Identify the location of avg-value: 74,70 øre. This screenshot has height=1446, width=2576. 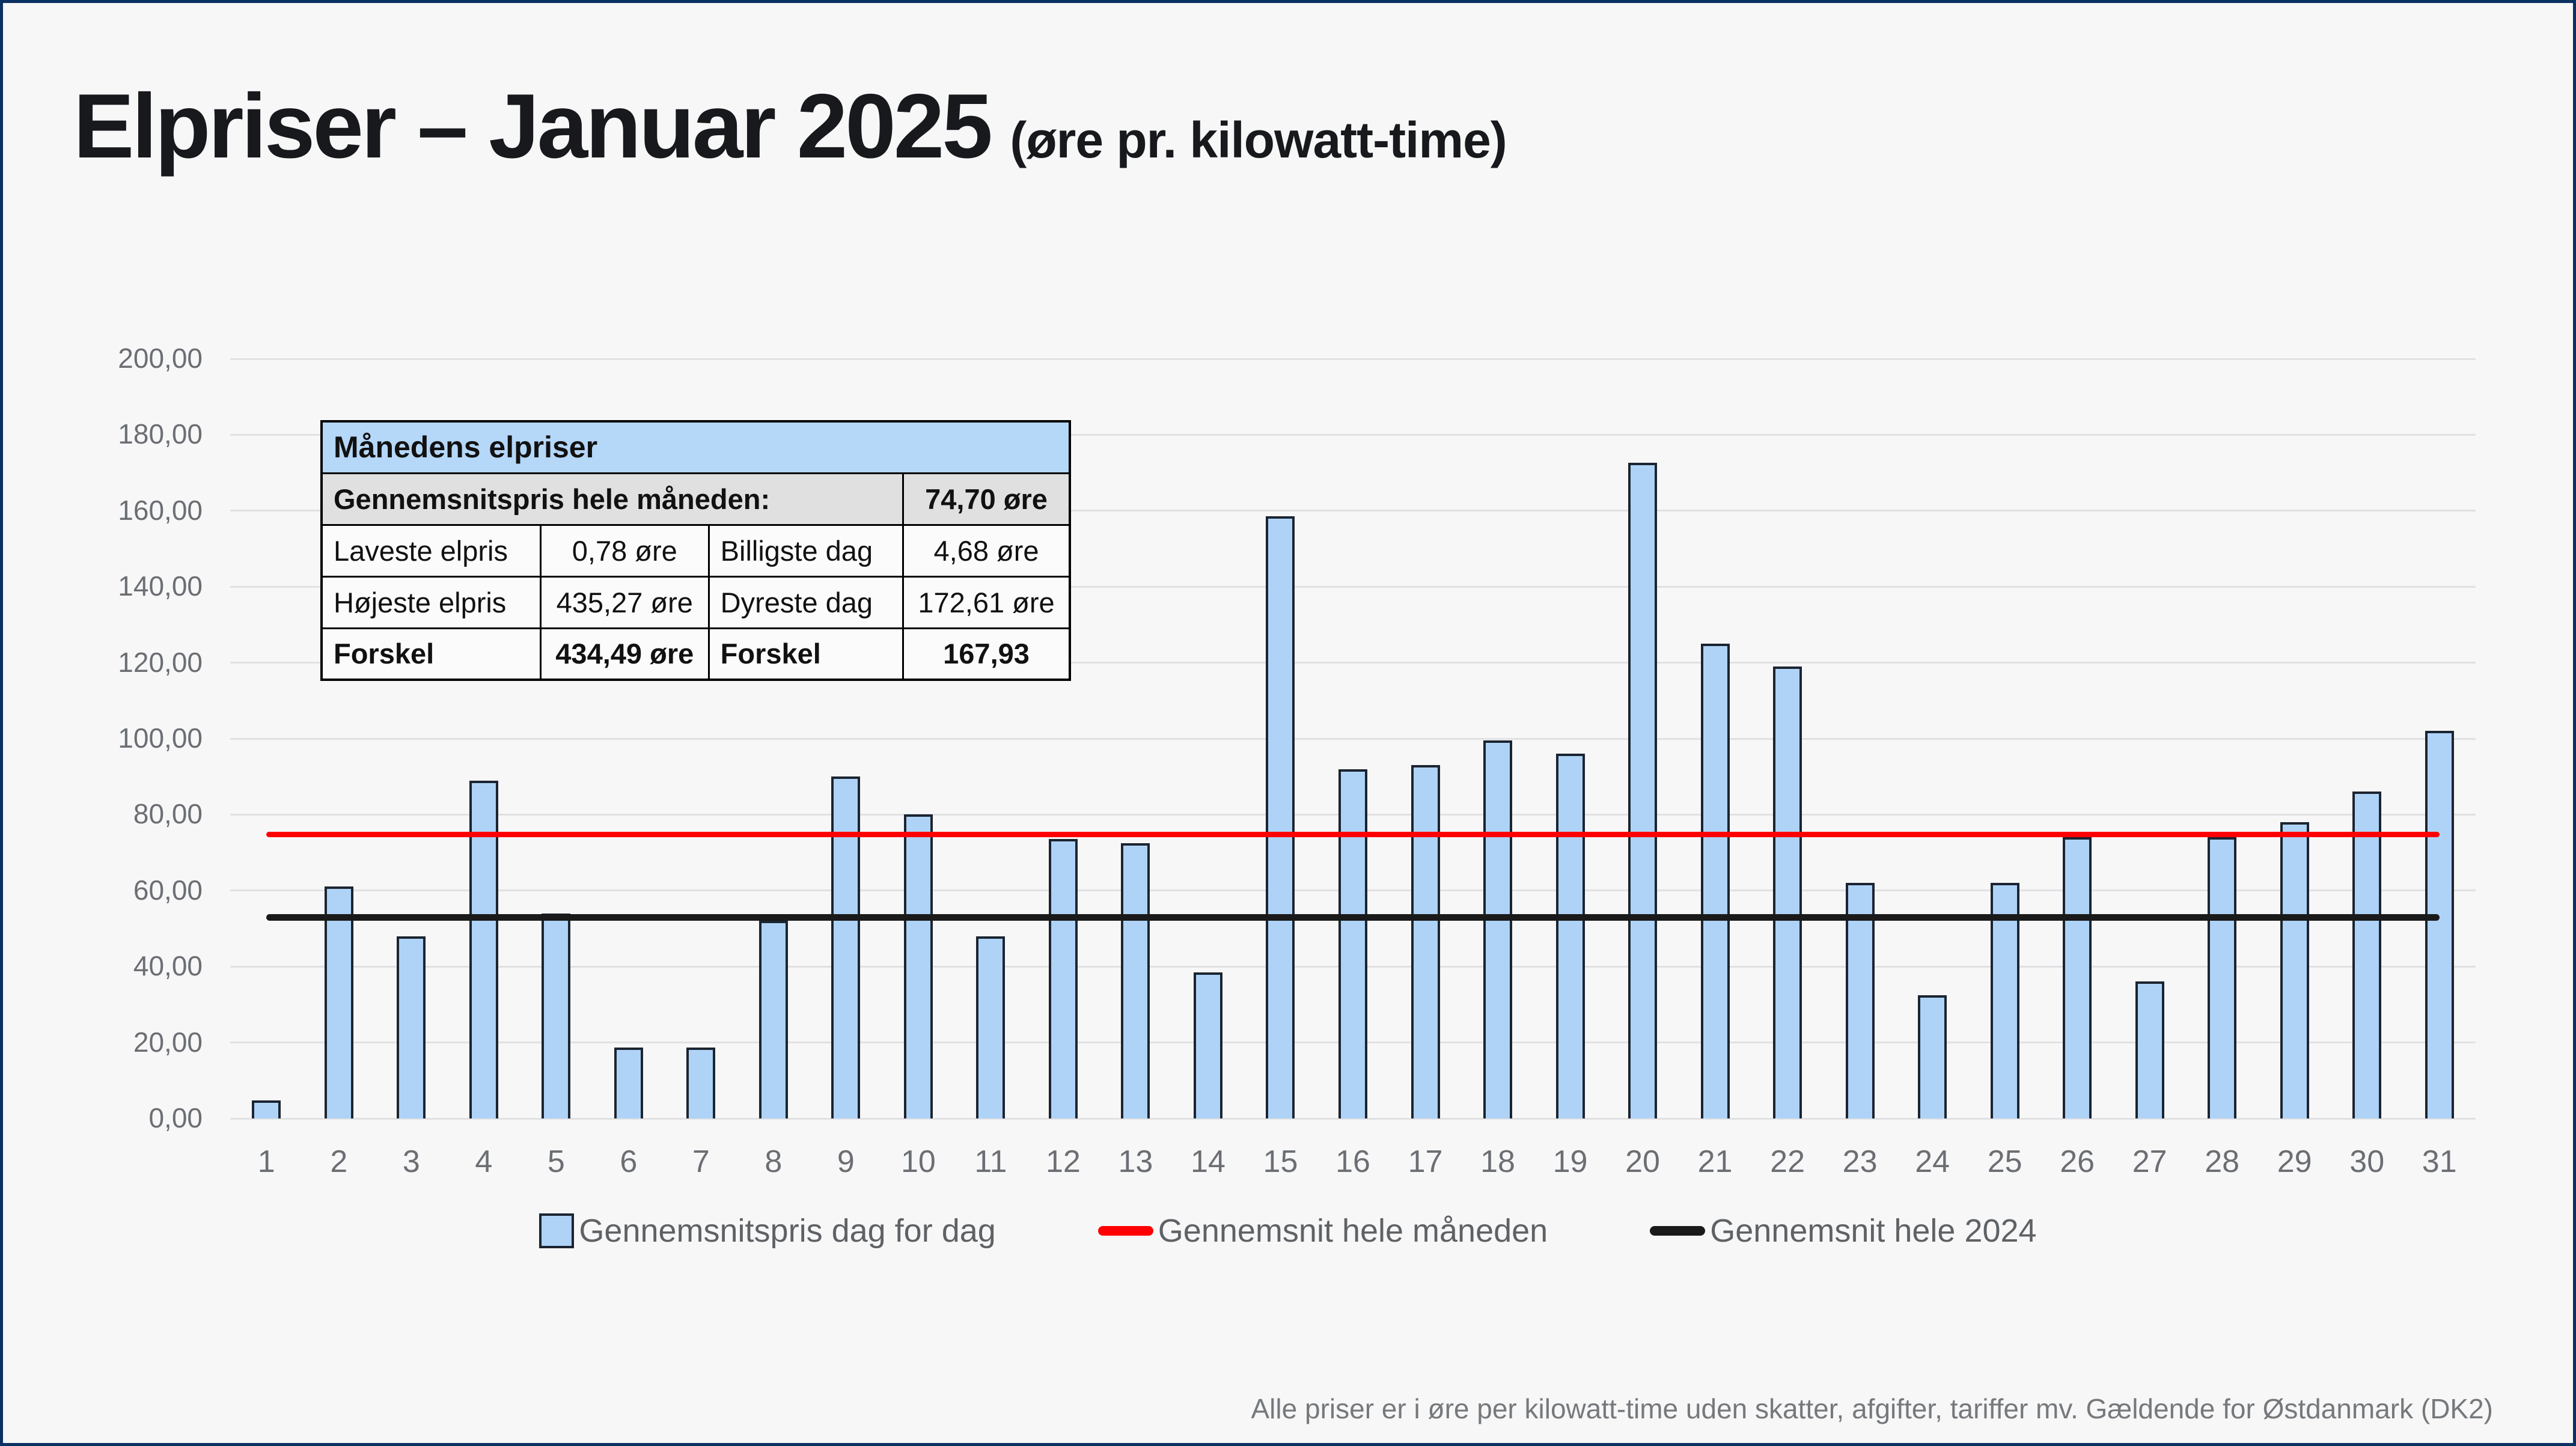
(986, 499).